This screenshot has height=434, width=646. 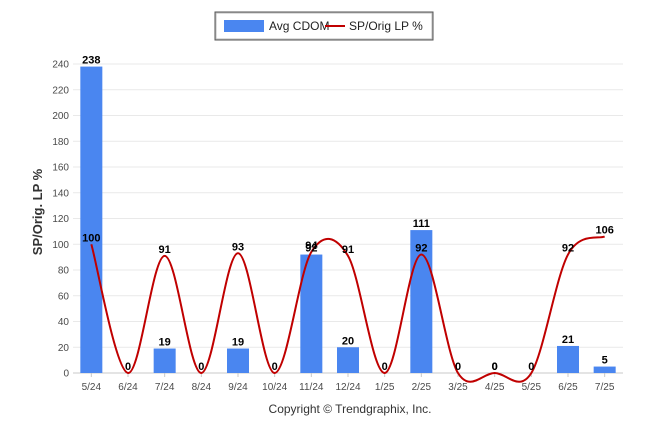 I want to click on bar-data-label: 21, so click(x=568, y=340).